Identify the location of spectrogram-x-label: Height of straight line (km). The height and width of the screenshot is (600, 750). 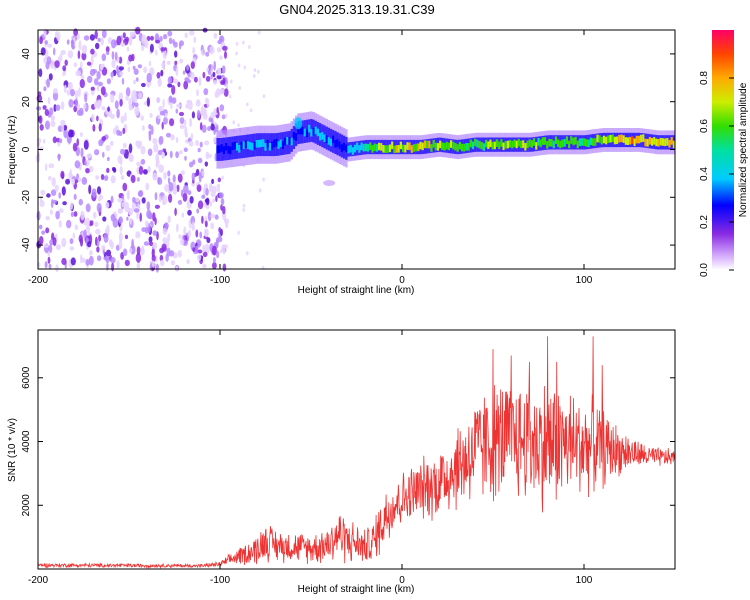
(356, 290).